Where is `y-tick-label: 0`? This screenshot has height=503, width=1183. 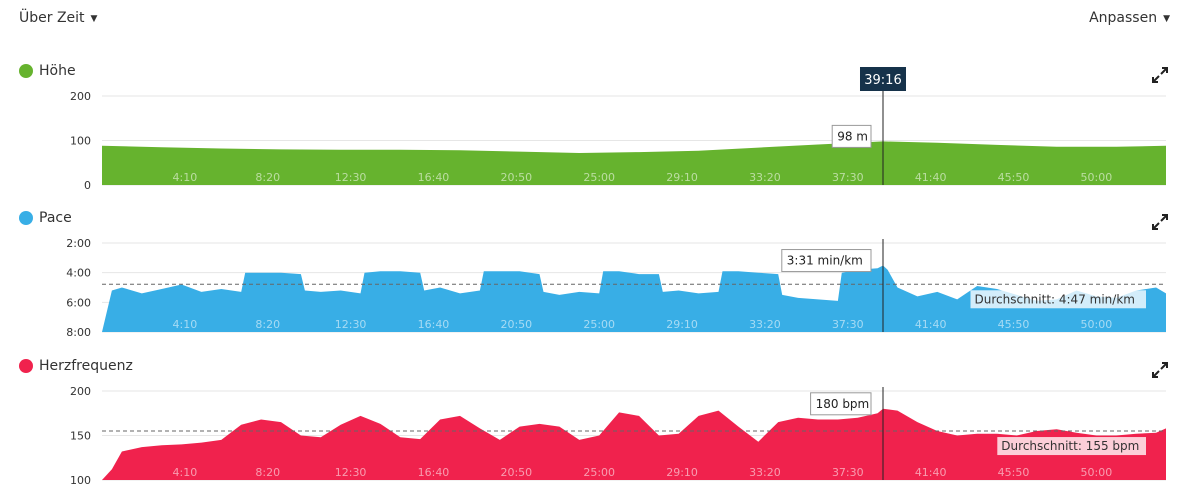
y-tick-label: 0 is located at coordinates (87, 185).